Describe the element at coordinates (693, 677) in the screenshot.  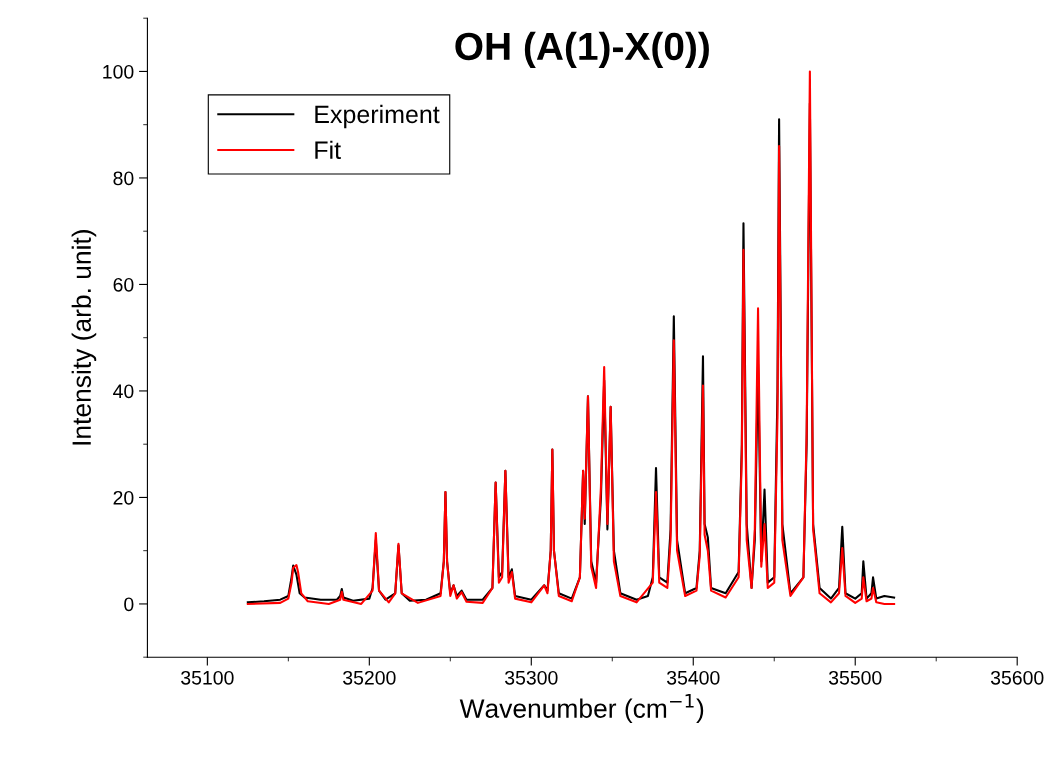
I see `x-tick-label: 35400` at that location.